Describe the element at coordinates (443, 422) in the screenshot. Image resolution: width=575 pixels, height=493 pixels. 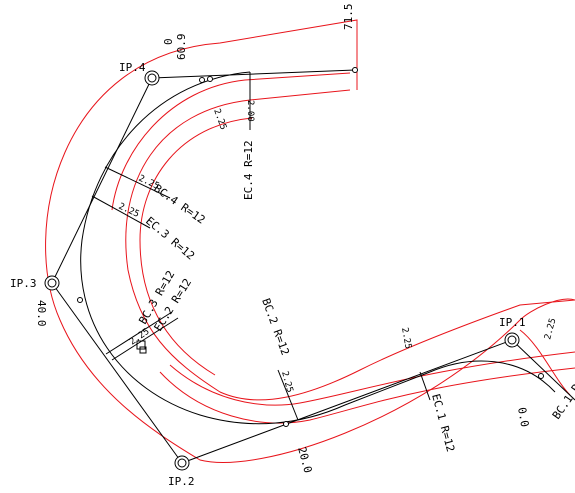
I see `curve-label-ec1: EC.1 R=12` at that location.